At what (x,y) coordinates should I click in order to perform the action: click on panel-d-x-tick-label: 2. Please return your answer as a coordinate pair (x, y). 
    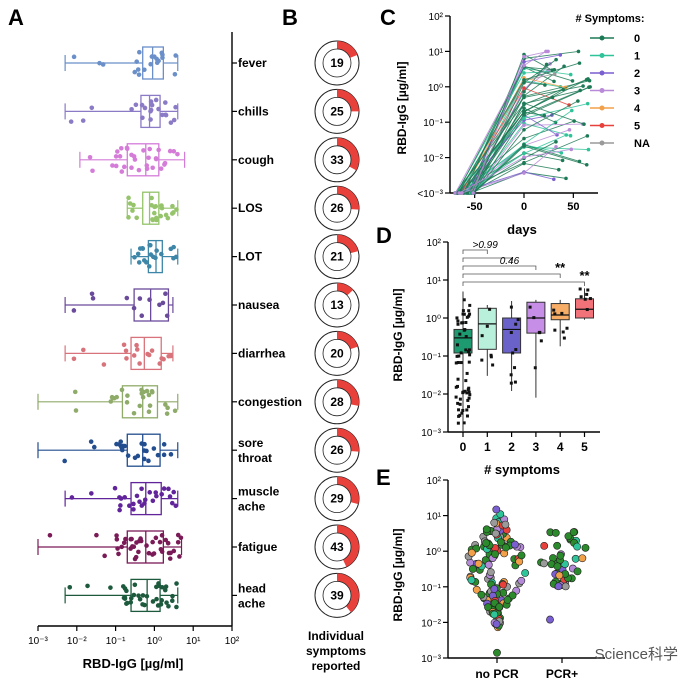
    Looking at the image, I should click on (511, 447).